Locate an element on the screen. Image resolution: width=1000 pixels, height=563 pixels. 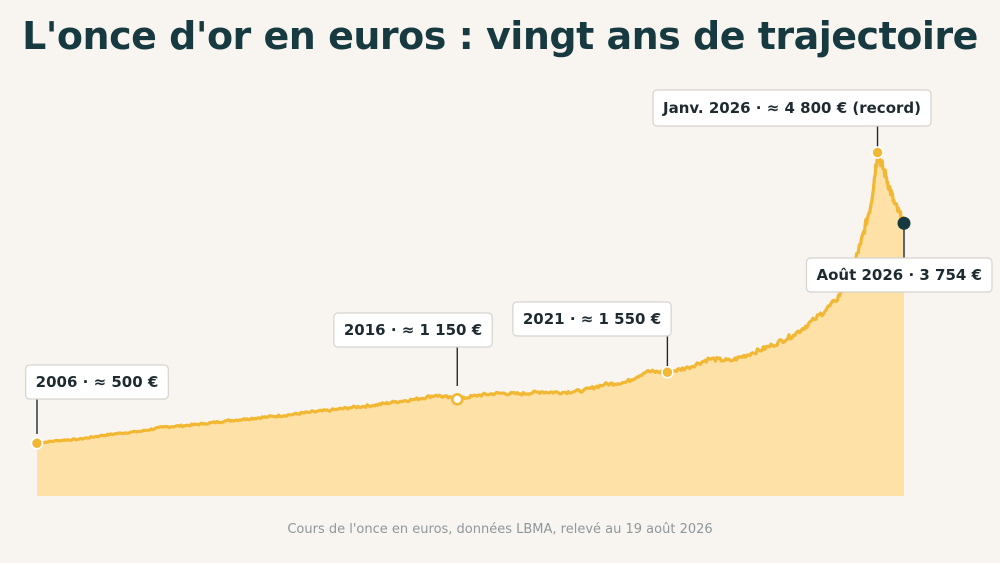
annotation-1: 2006 · ≈ 500 € is located at coordinates (97, 407).